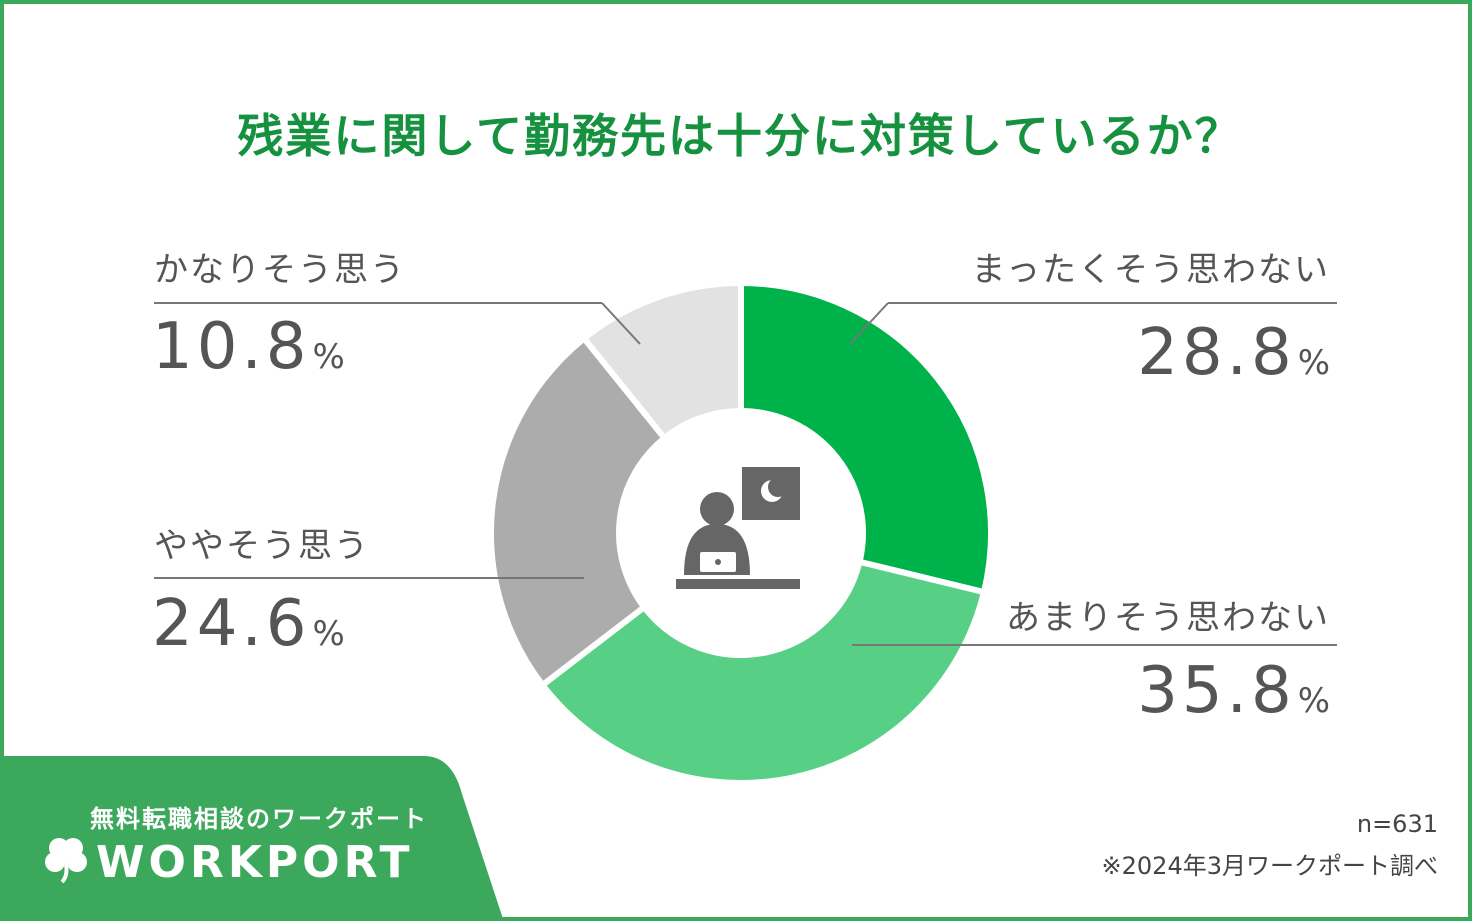  I want to click on workport-logo: WORKPORT, so click(255, 862).